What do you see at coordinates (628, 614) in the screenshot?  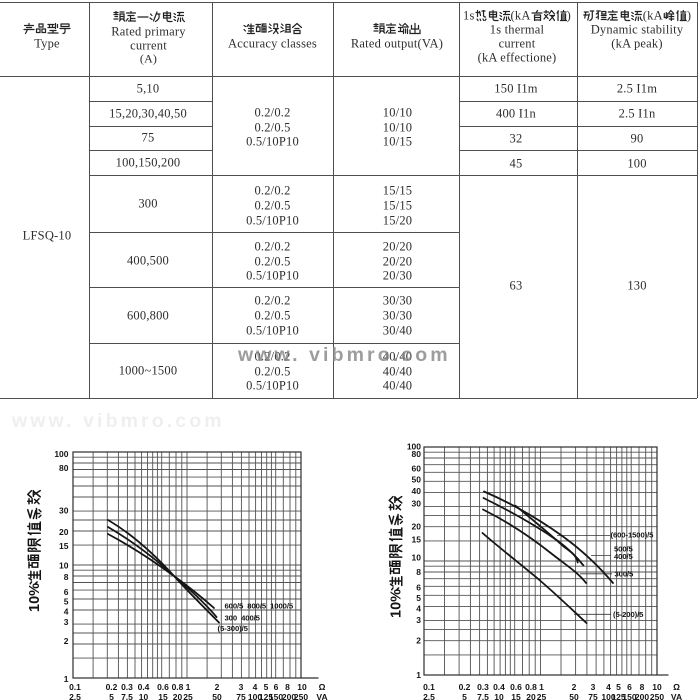 I see `svg-text: (5-200)/5` at bounding box center [628, 614].